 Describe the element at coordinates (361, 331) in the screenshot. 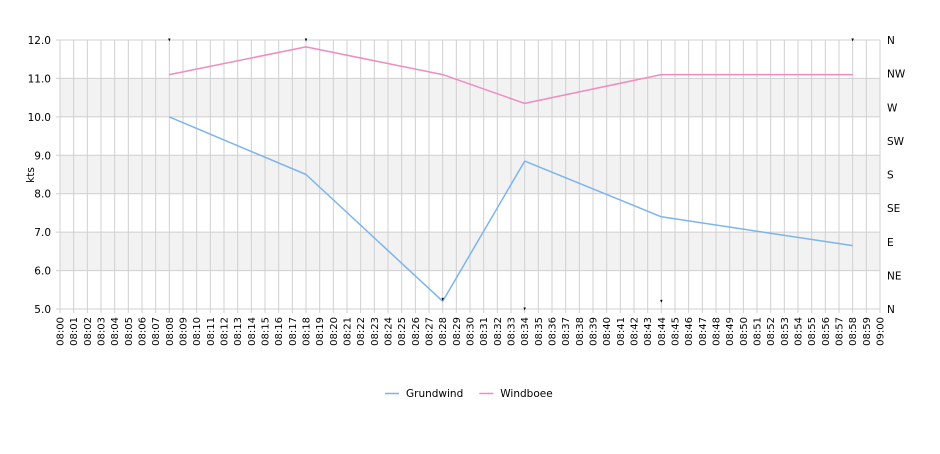

I see `x-tick-label: 08:22` at that location.